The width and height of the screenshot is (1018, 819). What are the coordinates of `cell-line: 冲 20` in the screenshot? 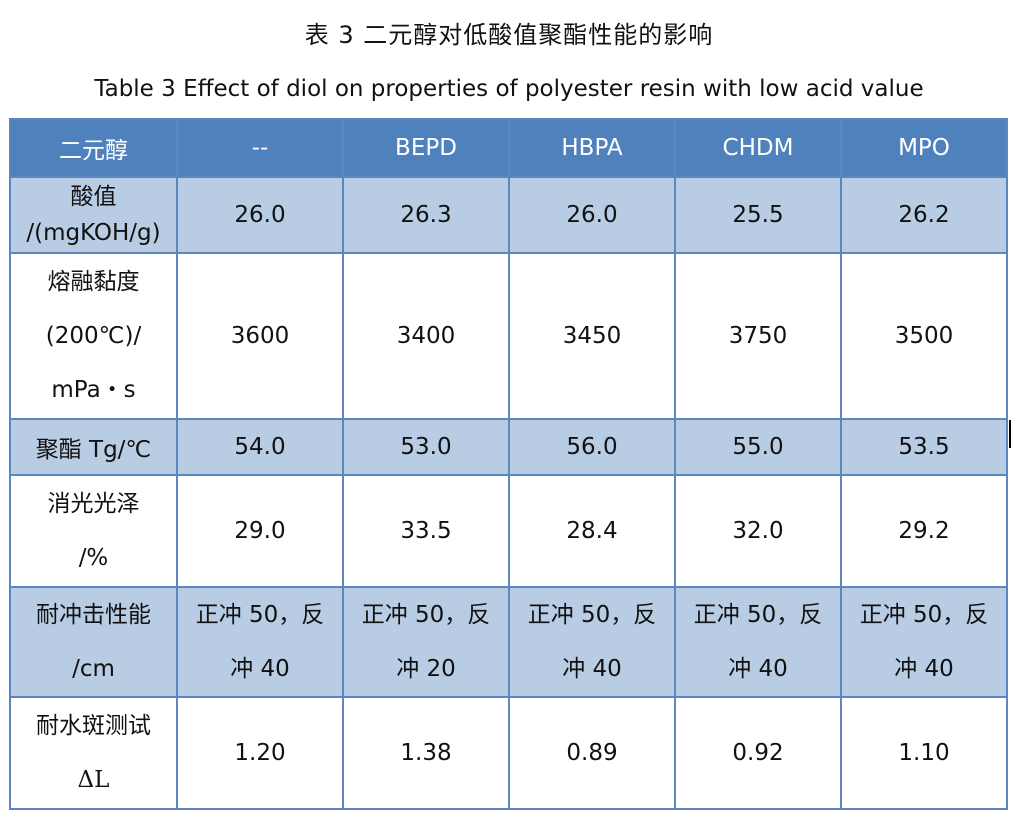 It's located at (426, 669).